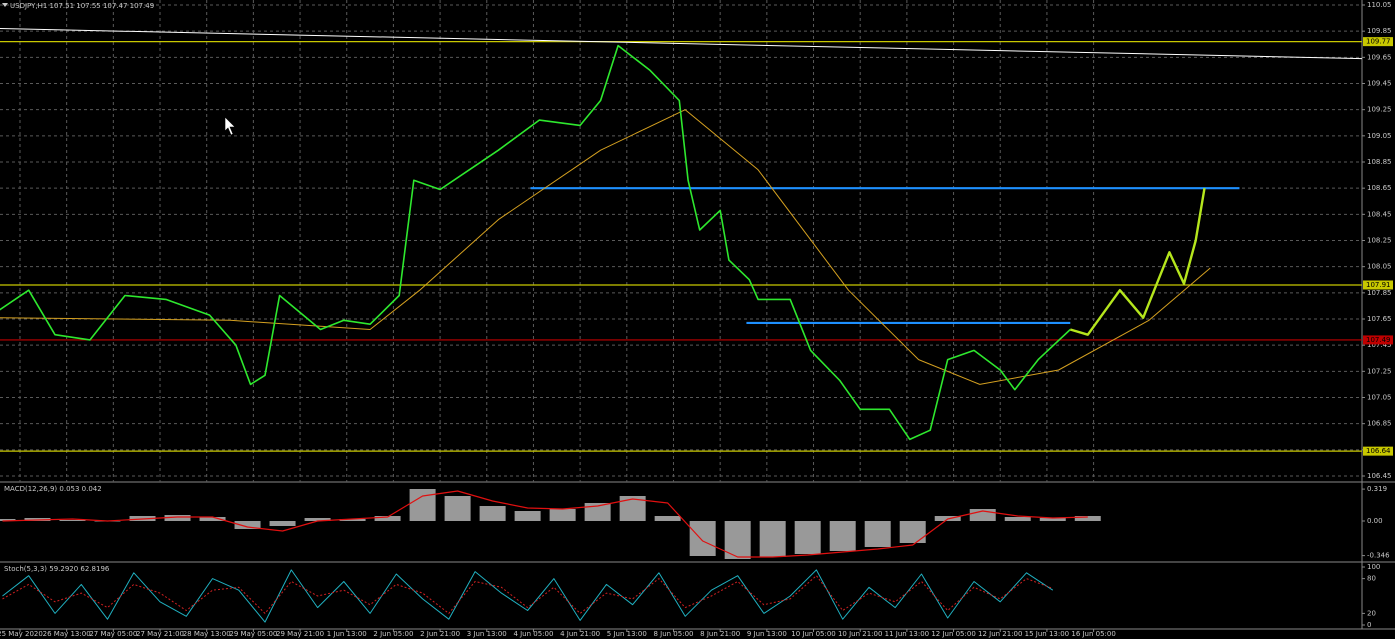  I want to click on level-label: 106.64, so click(1378, 451).